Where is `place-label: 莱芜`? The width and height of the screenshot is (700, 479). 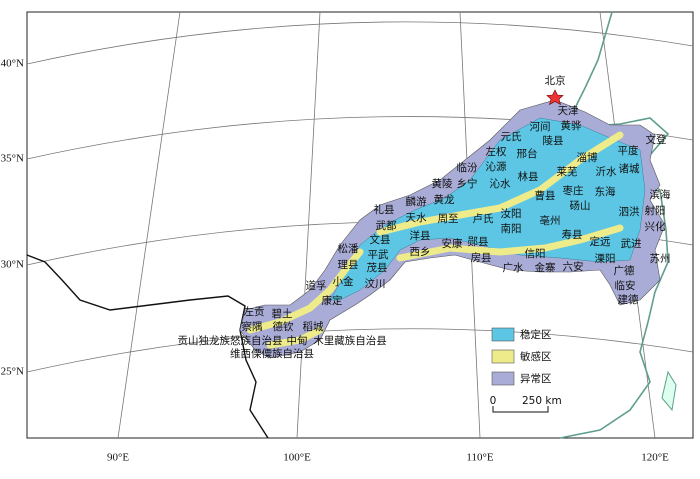 place-label: 莱芜 is located at coordinates (567, 171).